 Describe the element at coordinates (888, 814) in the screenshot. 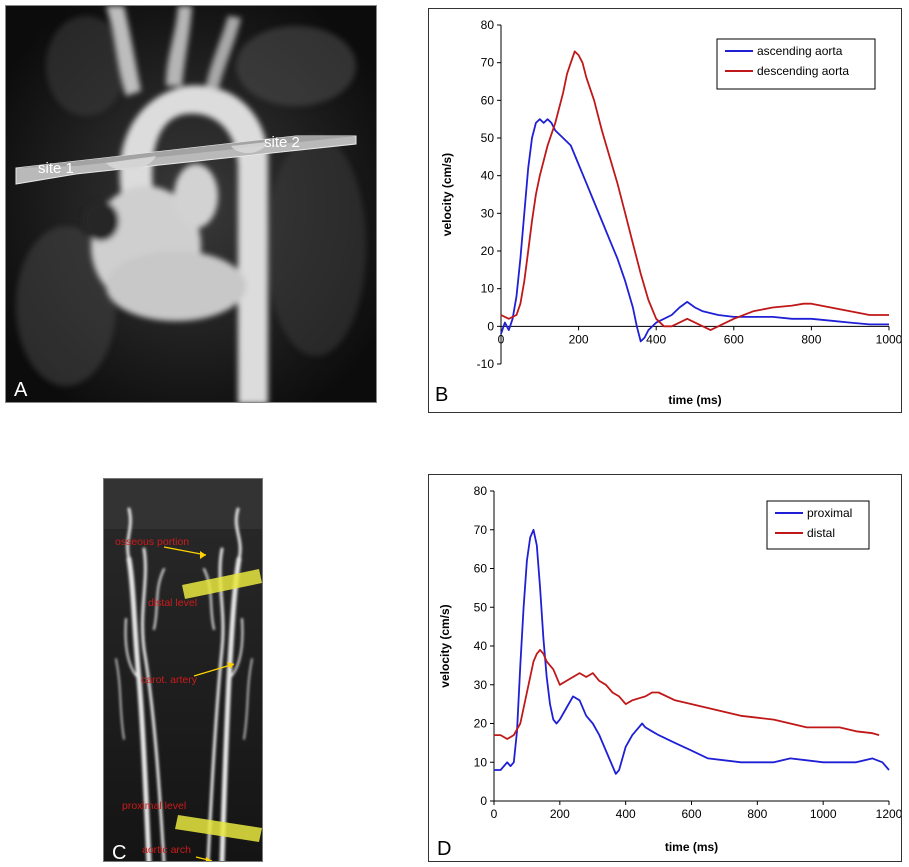

I see `x-tick-label: 1200` at that location.